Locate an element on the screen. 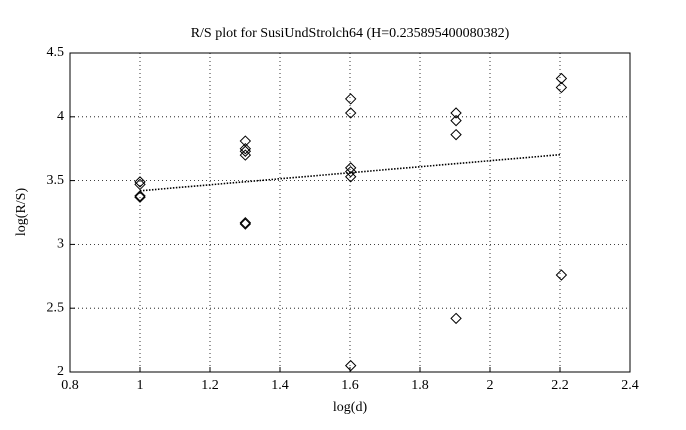 The width and height of the screenshot is (686, 430). x-tick-label: 2 is located at coordinates (490, 385).